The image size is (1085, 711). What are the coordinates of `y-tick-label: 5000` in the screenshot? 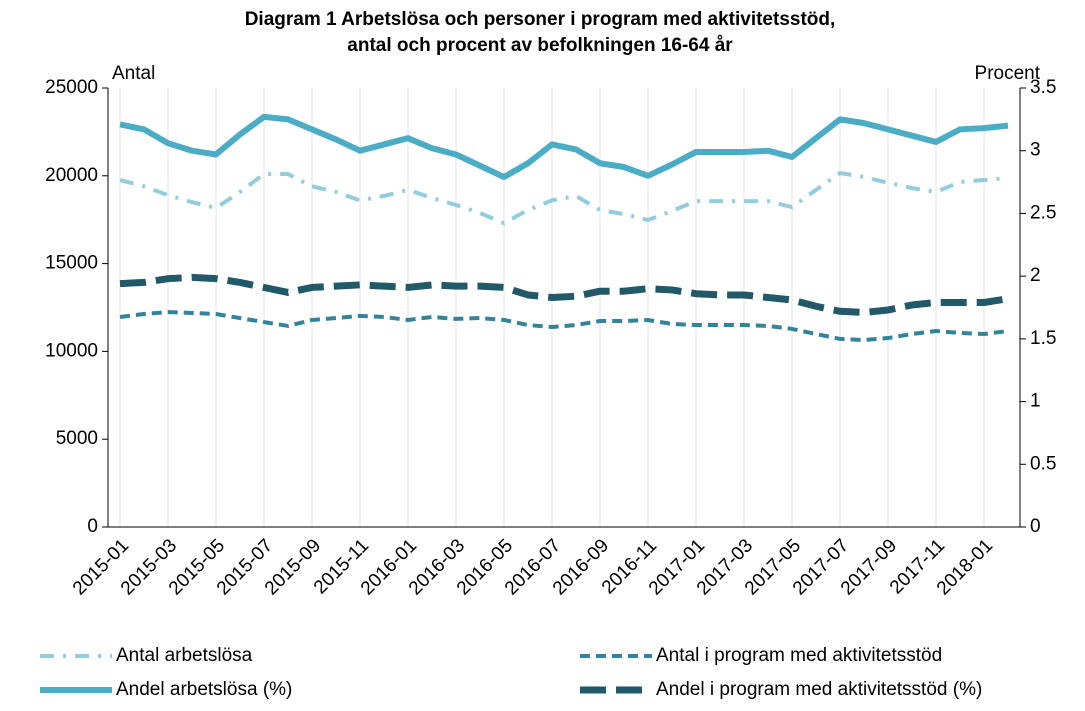 It's located at (77, 438).